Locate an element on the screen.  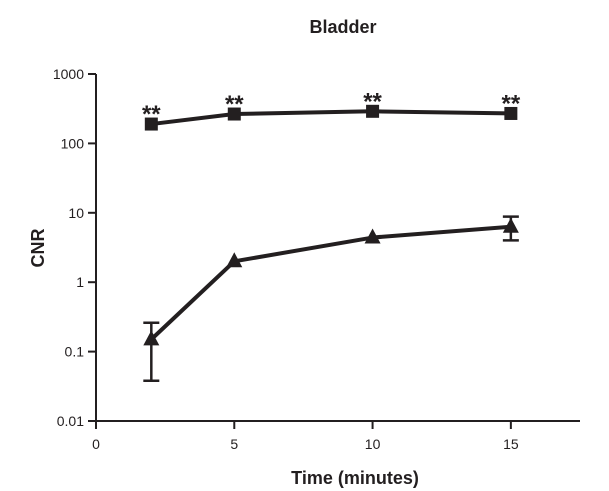
x-axis-label: Time (minutes) is located at coordinates (355, 478).